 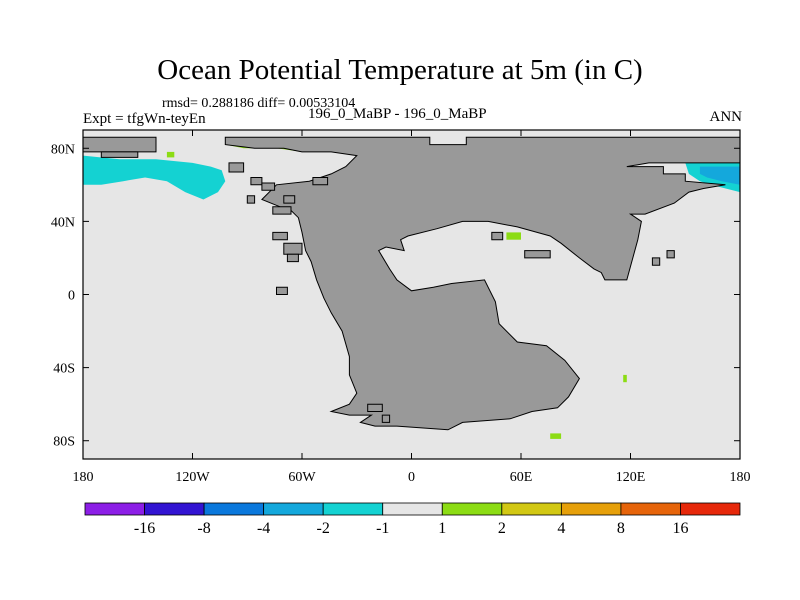 I want to click on colorbar-label: 2, so click(x=502, y=528).